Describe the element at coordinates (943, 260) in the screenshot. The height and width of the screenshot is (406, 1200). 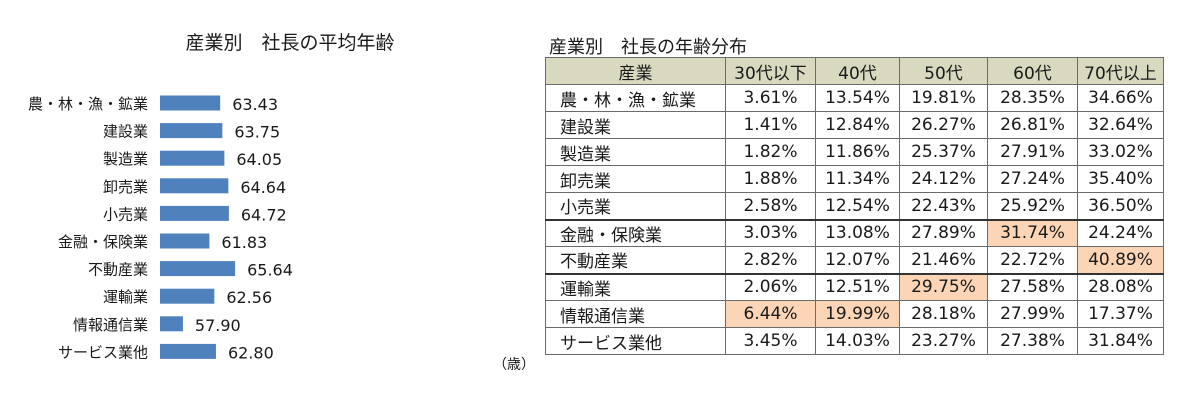
I see `percent-cell: 21.46%` at that location.